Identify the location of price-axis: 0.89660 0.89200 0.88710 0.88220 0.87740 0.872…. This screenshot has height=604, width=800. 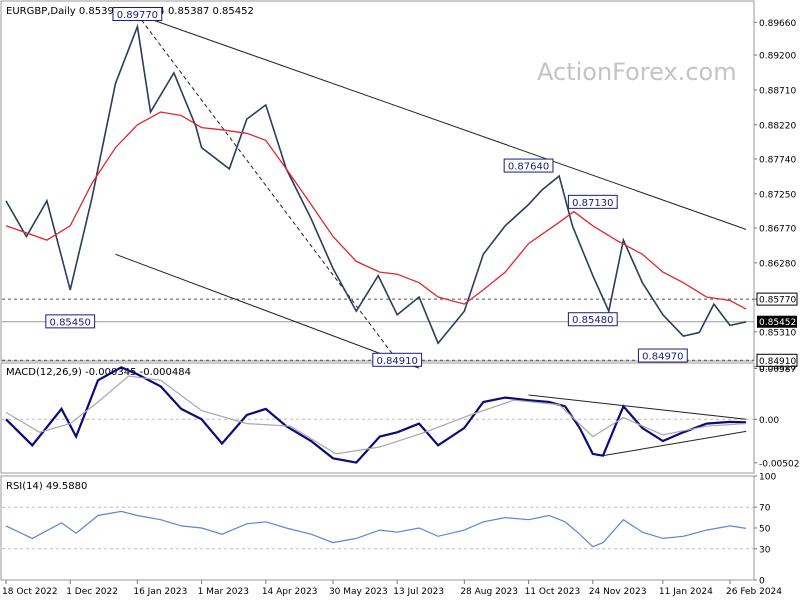
(776, 196).